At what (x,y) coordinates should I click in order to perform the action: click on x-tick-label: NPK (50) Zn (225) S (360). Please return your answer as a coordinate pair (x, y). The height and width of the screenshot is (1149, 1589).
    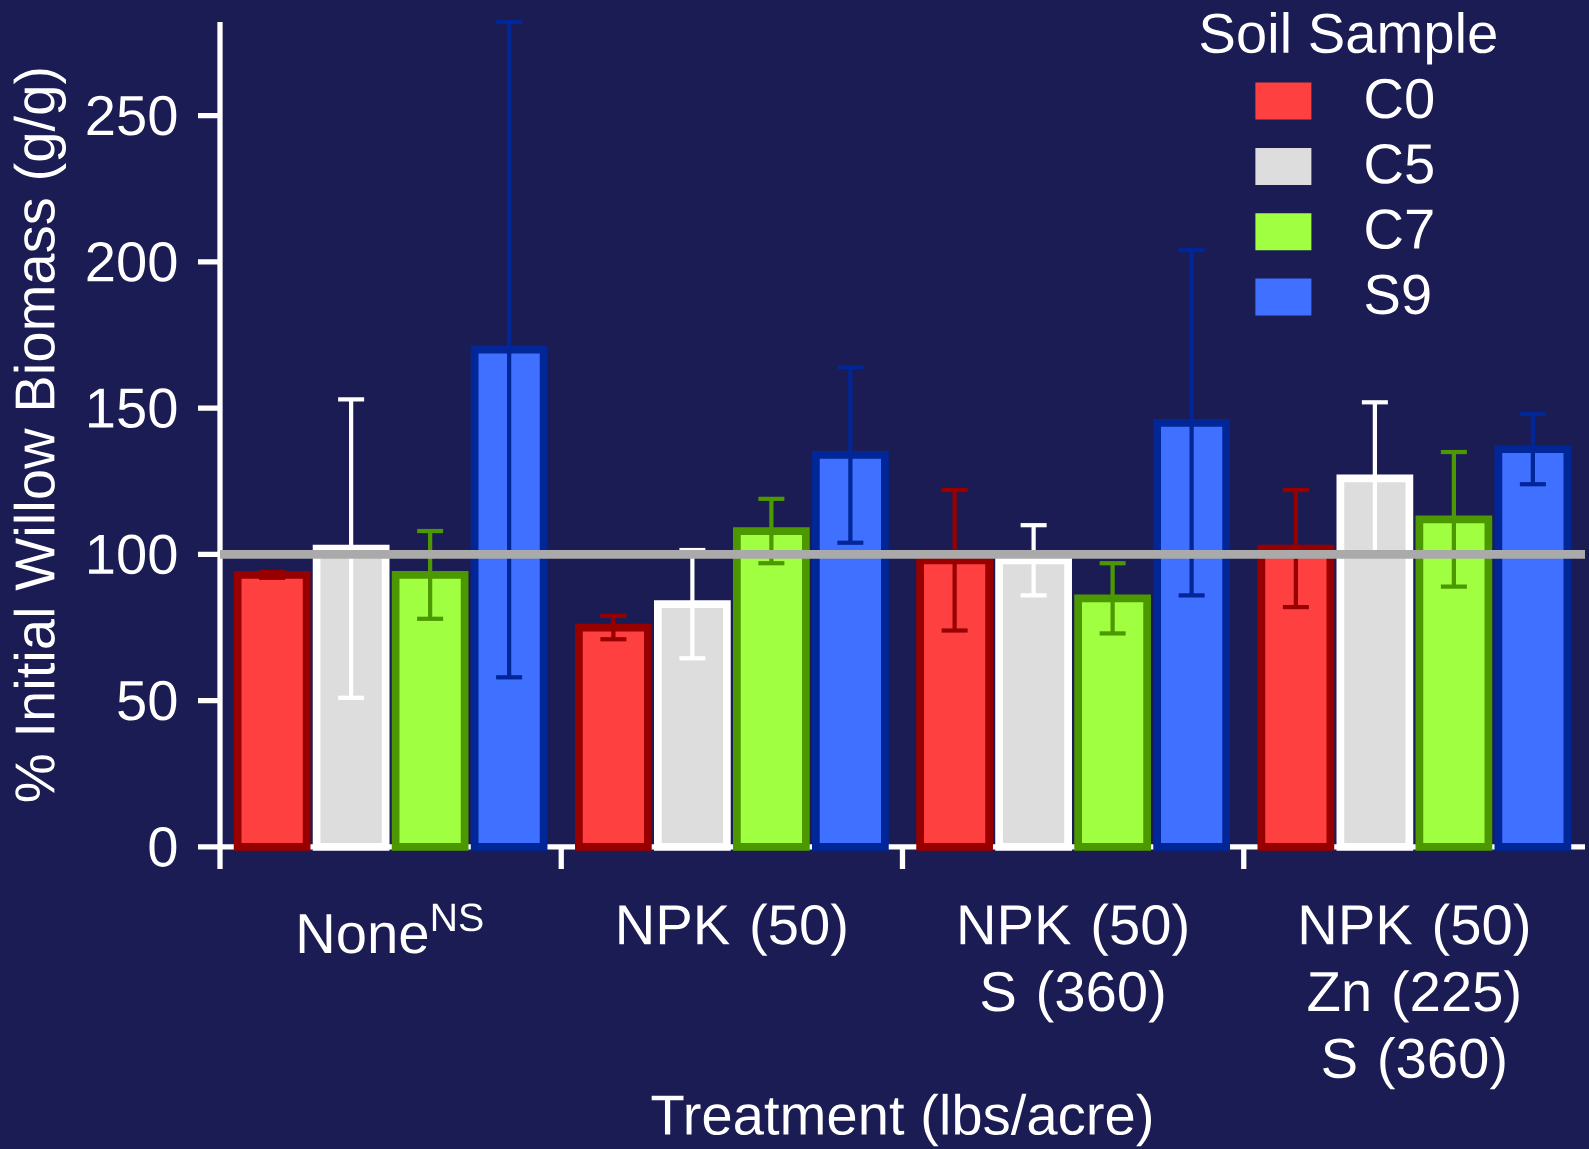
    Looking at the image, I should click on (1414, 996).